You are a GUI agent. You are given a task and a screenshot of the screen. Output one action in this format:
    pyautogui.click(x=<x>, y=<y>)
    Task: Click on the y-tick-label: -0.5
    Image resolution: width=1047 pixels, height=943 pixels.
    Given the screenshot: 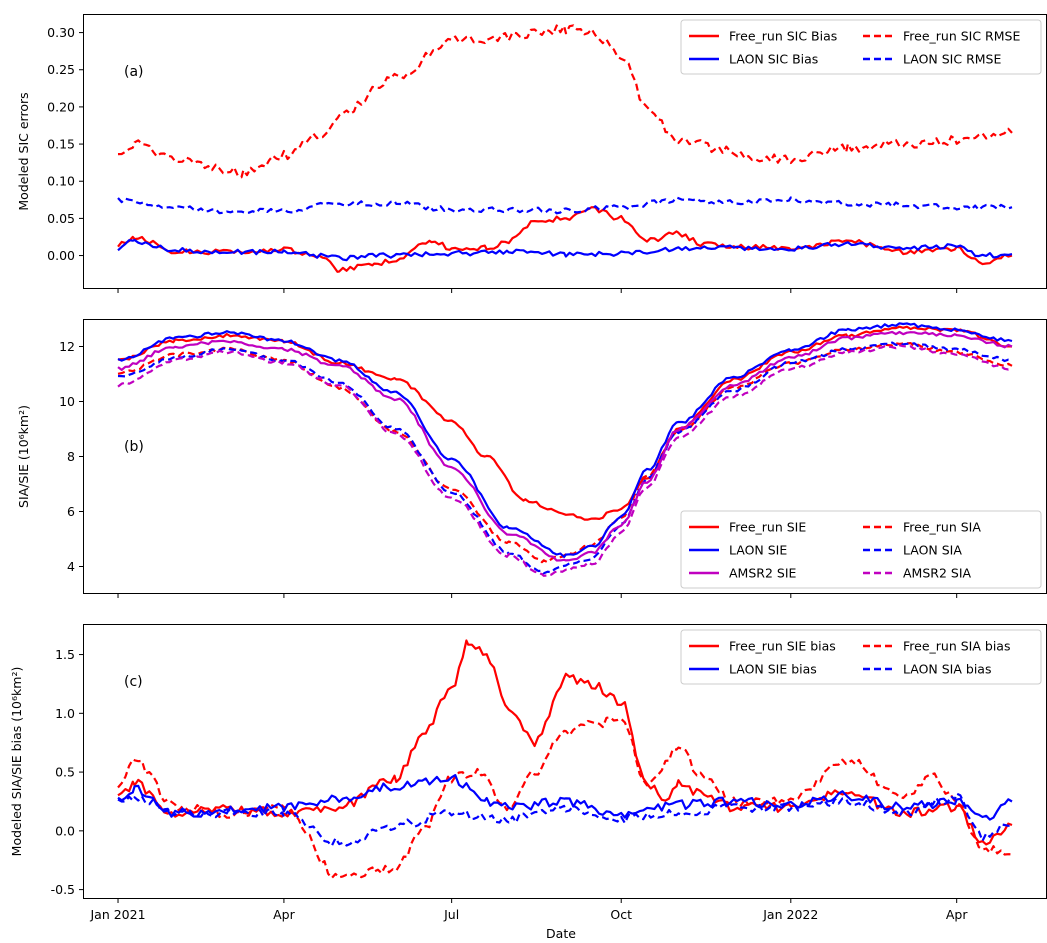 What is the action you would take?
    pyautogui.click(x=63, y=889)
    